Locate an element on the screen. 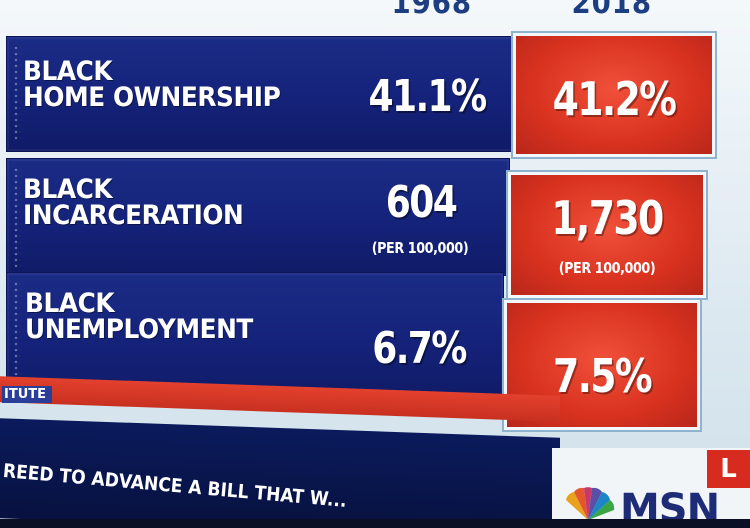 This screenshot has height=528, width=750. value-2018-panel: 1,730 (PER 100,000) is located at coordinates (607, 235).